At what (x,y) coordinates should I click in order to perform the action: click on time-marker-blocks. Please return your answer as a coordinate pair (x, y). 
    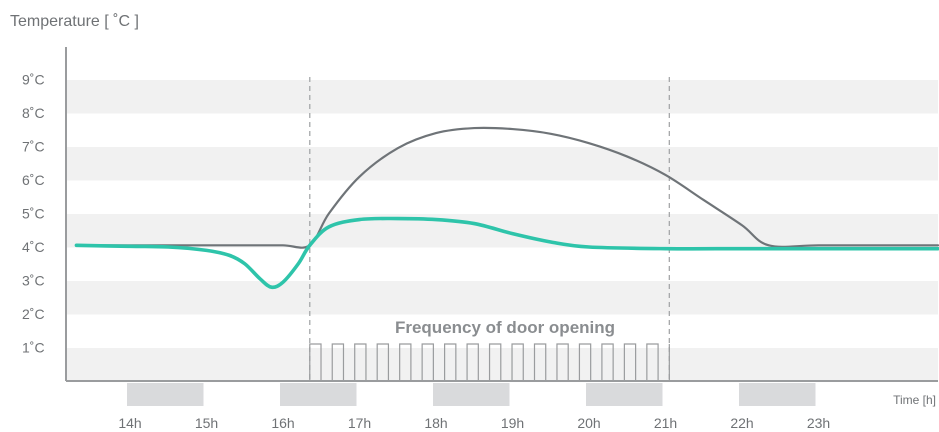
    Looking at the image, I should click on (471, 394).